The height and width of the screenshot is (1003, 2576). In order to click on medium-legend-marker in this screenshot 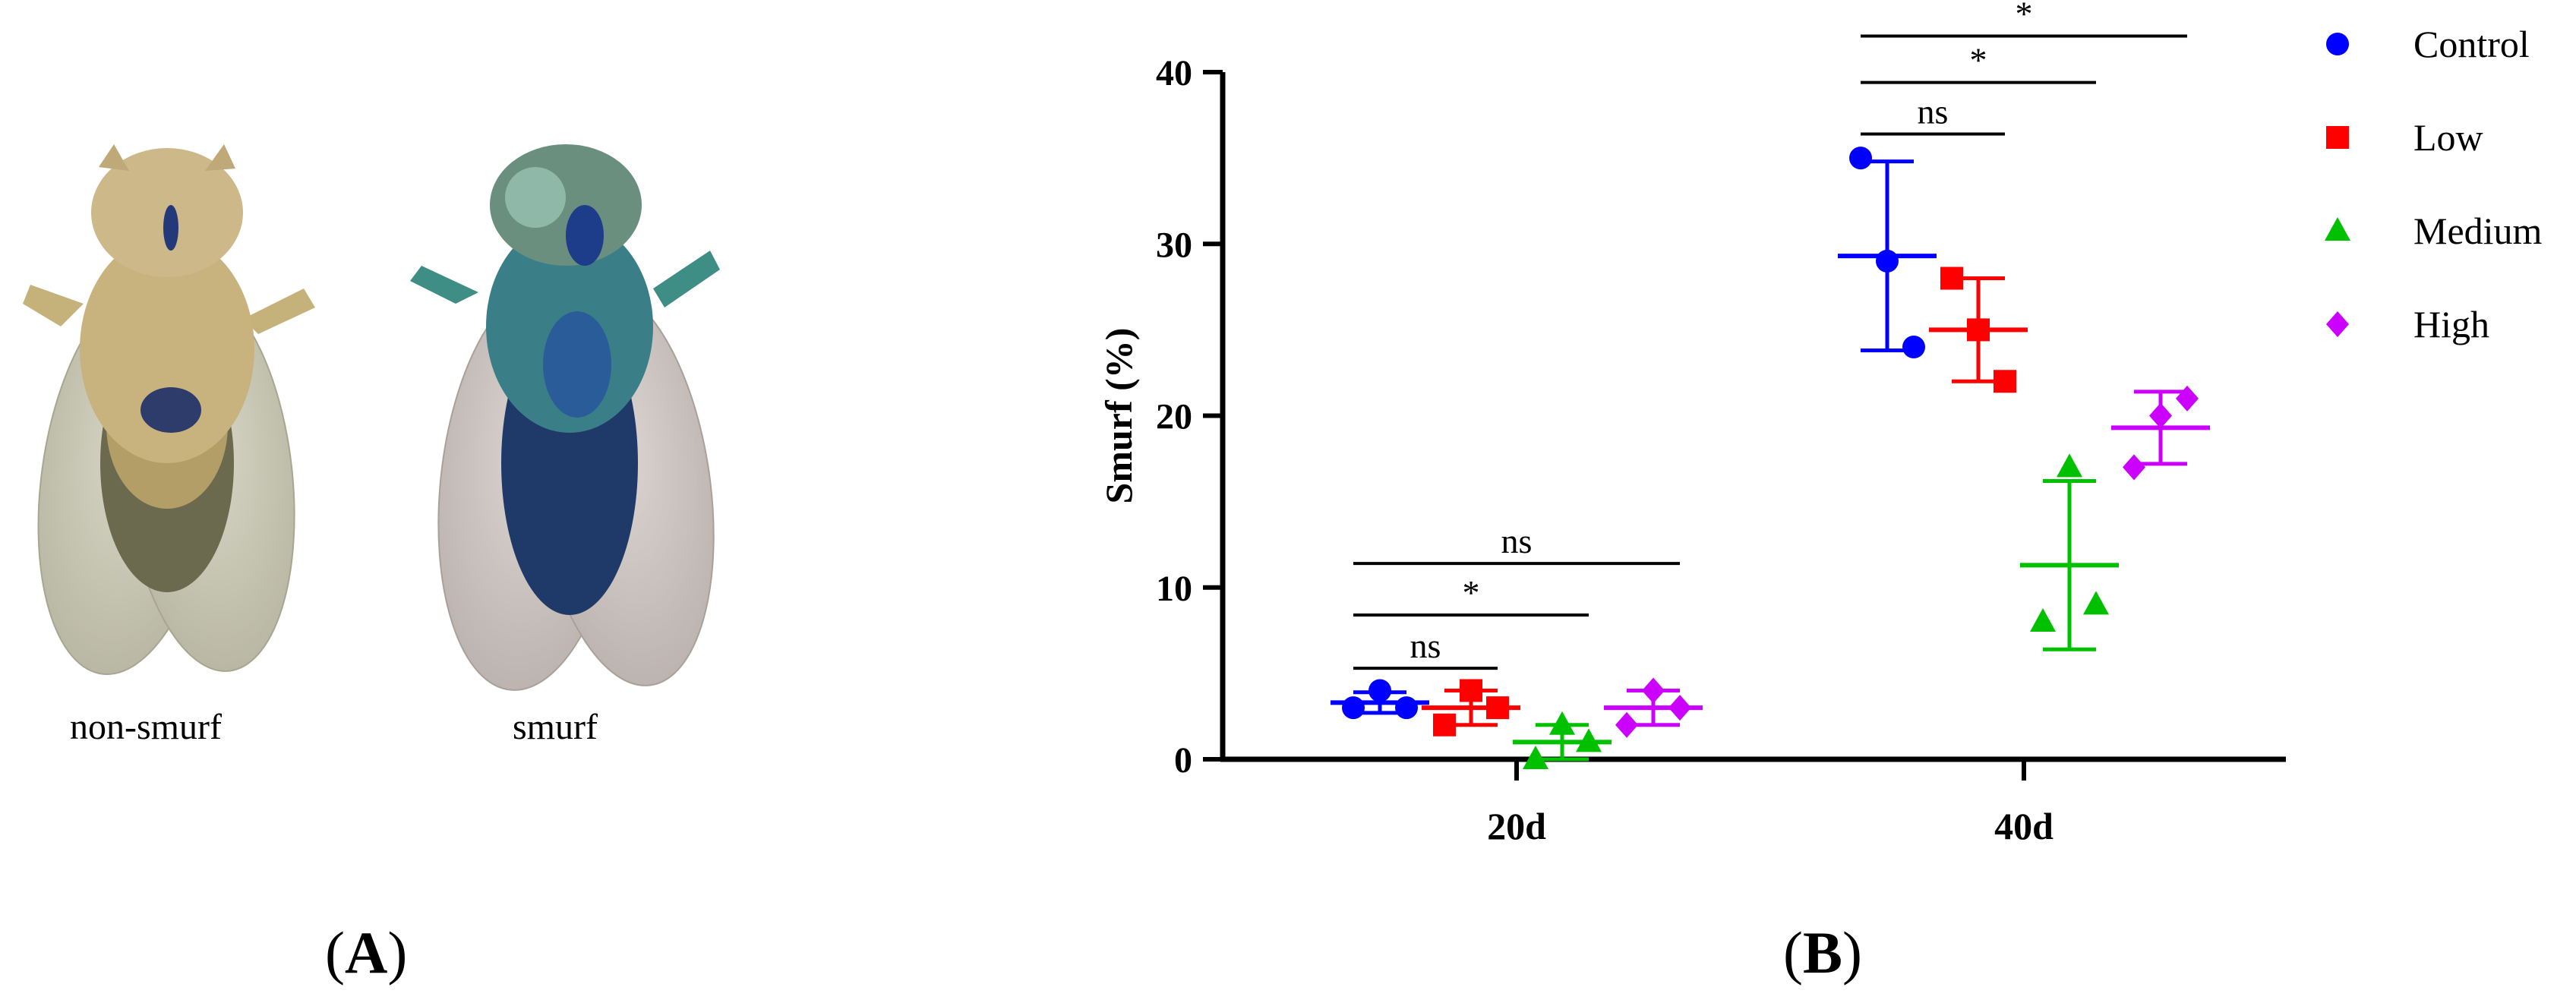, I will do `click(2337, 229)`.